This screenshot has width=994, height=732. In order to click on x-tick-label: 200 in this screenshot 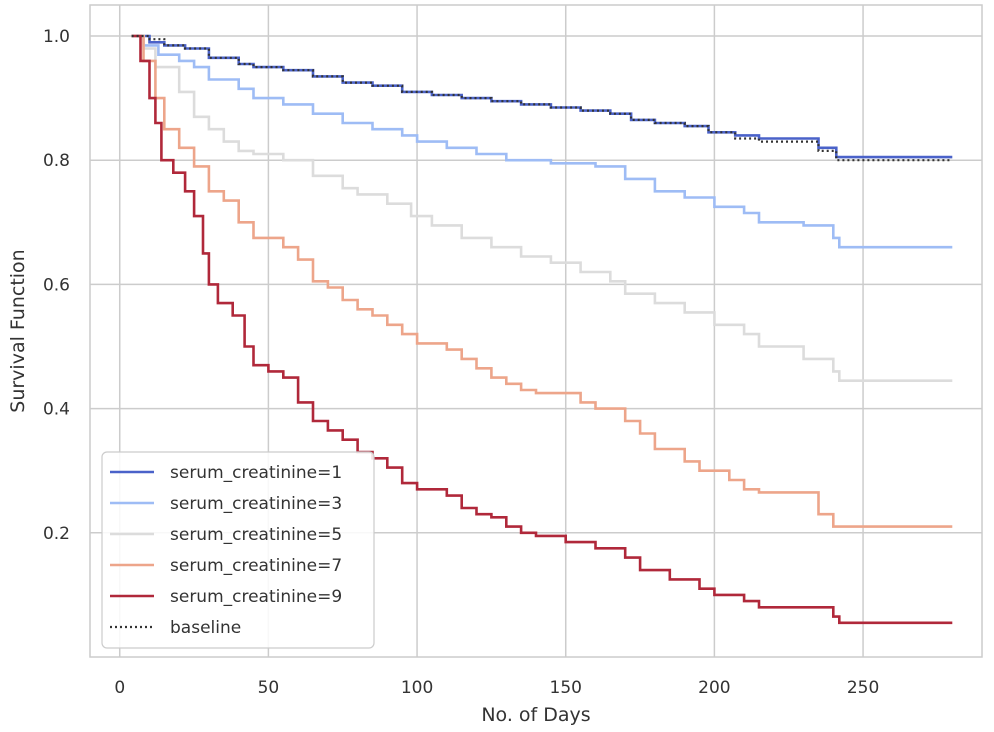, I will do `click(714, 688)`.